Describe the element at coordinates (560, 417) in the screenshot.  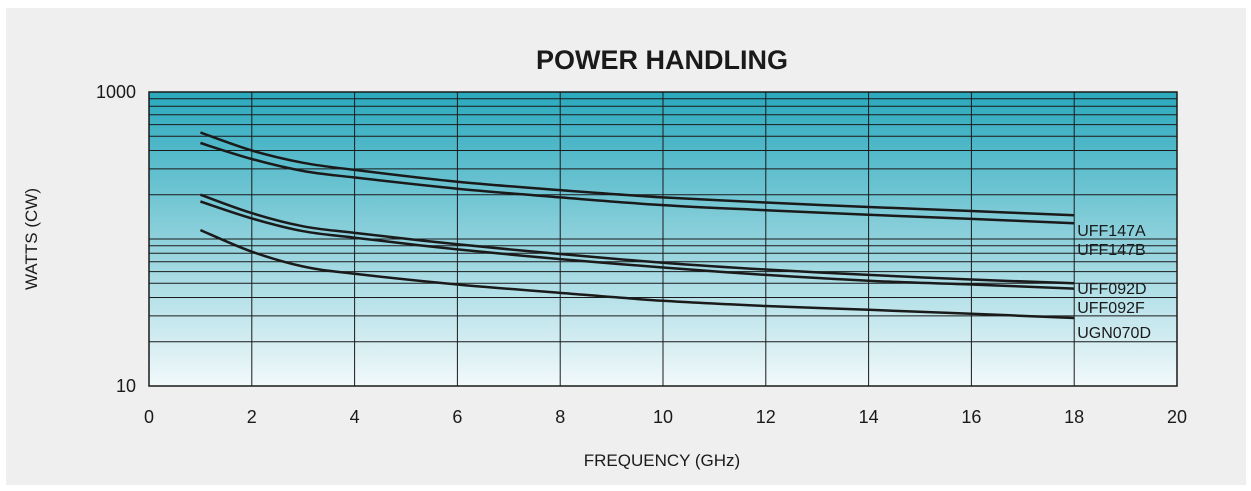
I see `x-tick-label: 8` at that location.